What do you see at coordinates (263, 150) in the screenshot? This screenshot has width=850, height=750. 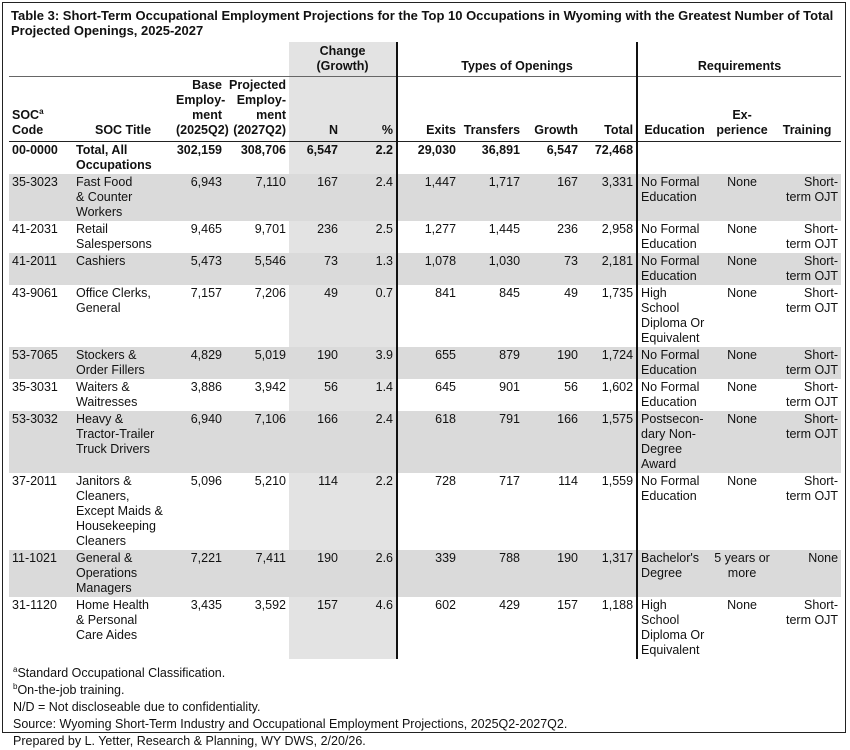 I see `table-cell: 308,706` at bounding box center [263, 150].